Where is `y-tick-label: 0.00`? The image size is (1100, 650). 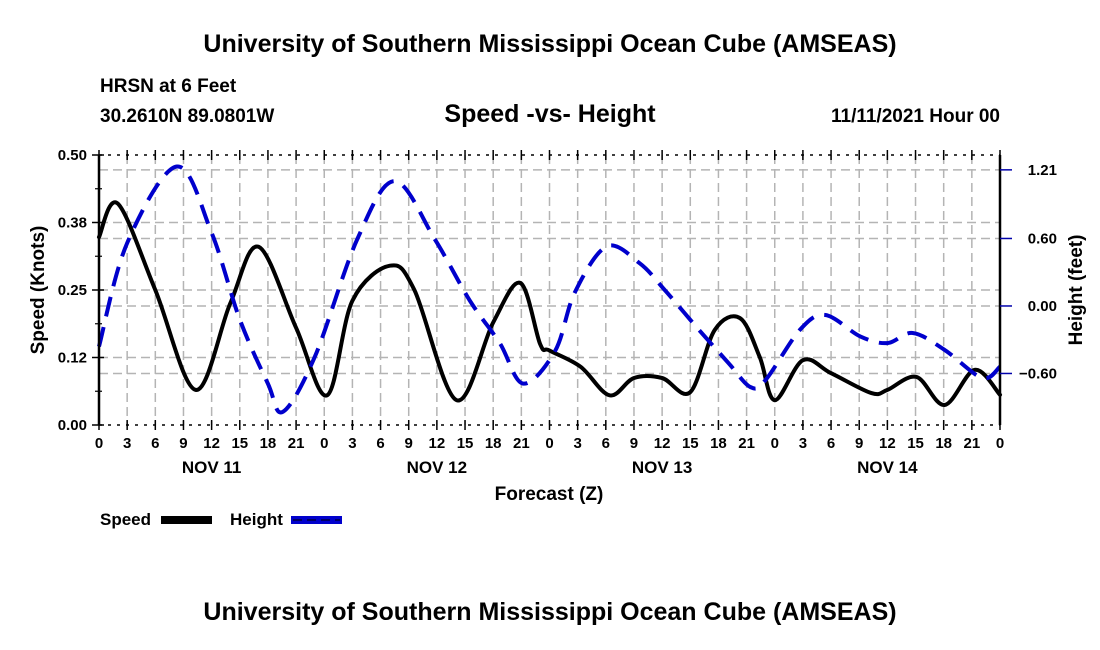
y-tick-label: 0.00 is located at coordinates (72, 425).